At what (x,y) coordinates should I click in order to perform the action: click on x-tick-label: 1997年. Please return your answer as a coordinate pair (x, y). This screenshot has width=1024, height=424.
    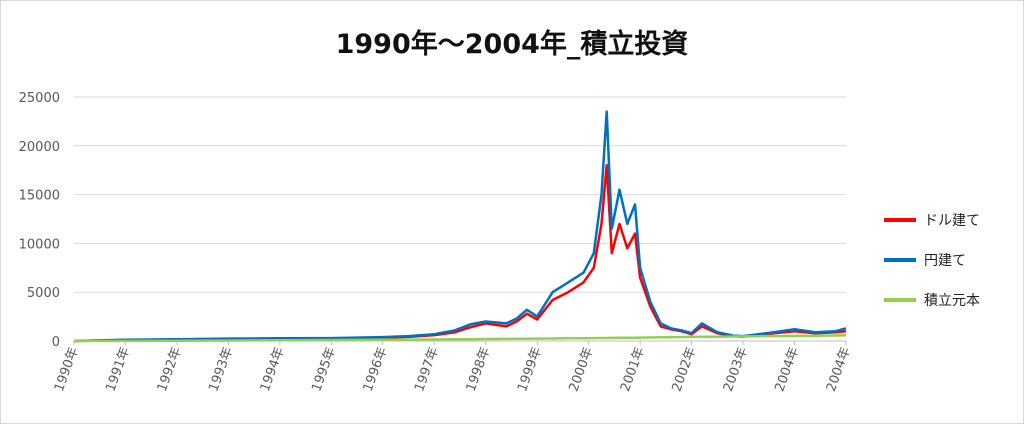
    Looking at the image, I should click on (427, 369).